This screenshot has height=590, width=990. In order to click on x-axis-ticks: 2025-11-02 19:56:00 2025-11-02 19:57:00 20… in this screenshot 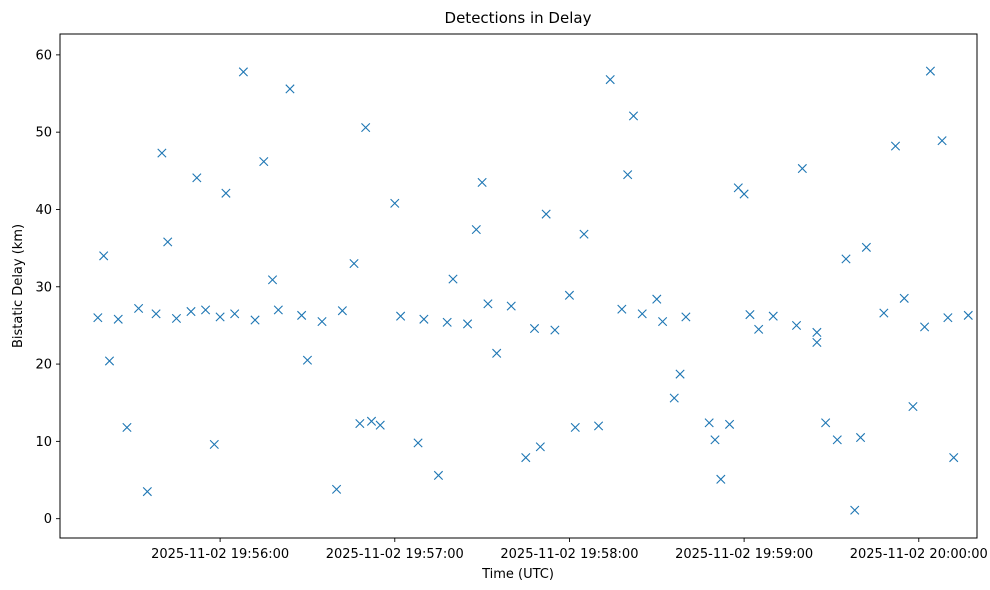, I will do `click(569, 550)`.